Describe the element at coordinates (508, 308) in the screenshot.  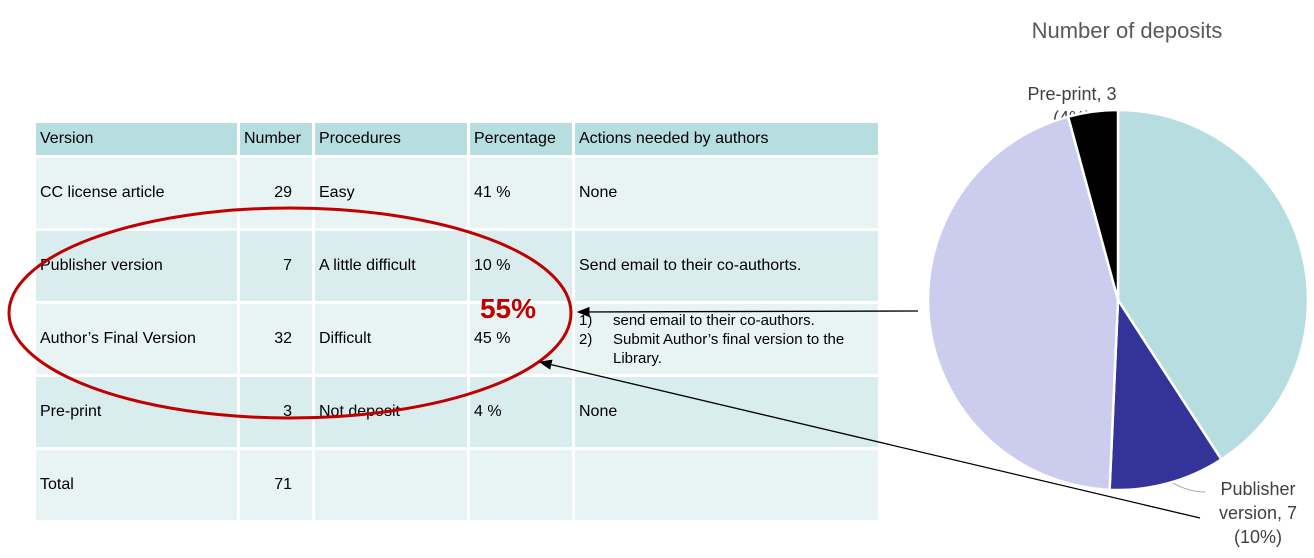
I see `annotation: 55%` at that location.